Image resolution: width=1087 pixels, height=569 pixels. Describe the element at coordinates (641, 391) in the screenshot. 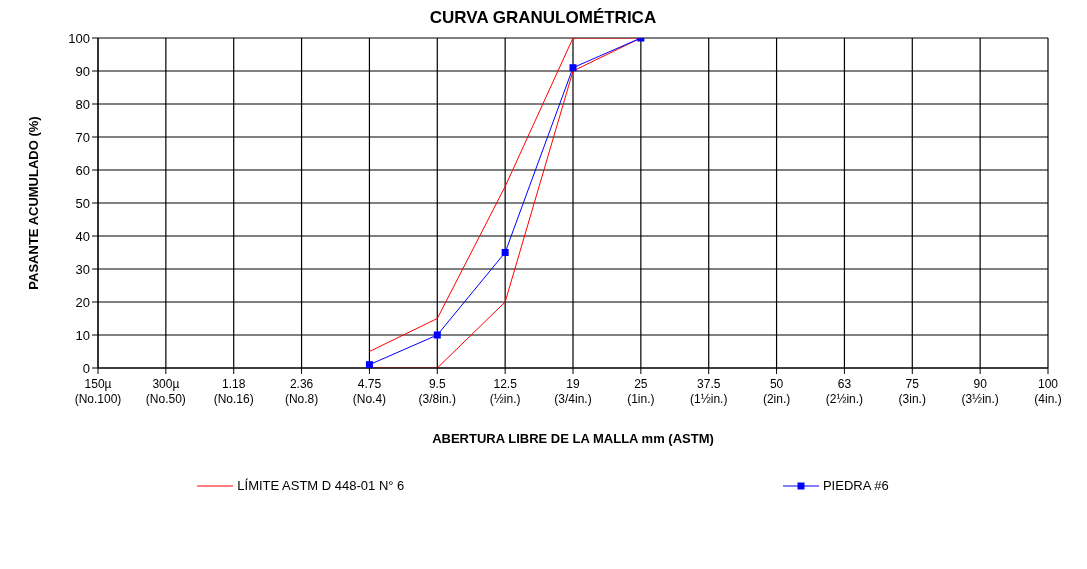

I see `x-tick-label: 25 (1in.)` at that location.